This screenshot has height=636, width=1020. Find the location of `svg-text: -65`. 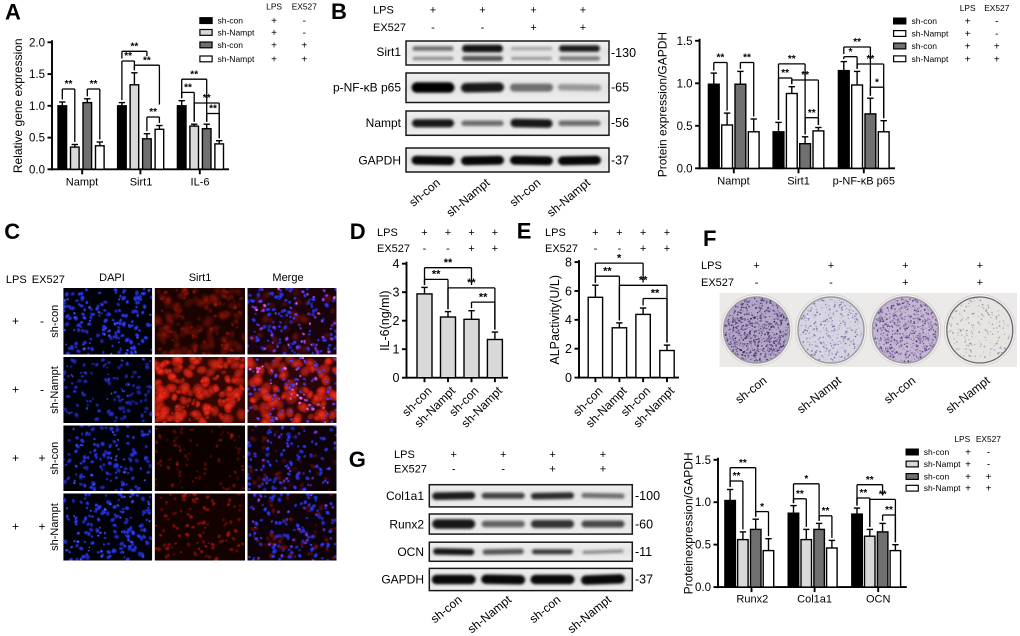

svg-text: -65 is located at coordinates (620, 88).